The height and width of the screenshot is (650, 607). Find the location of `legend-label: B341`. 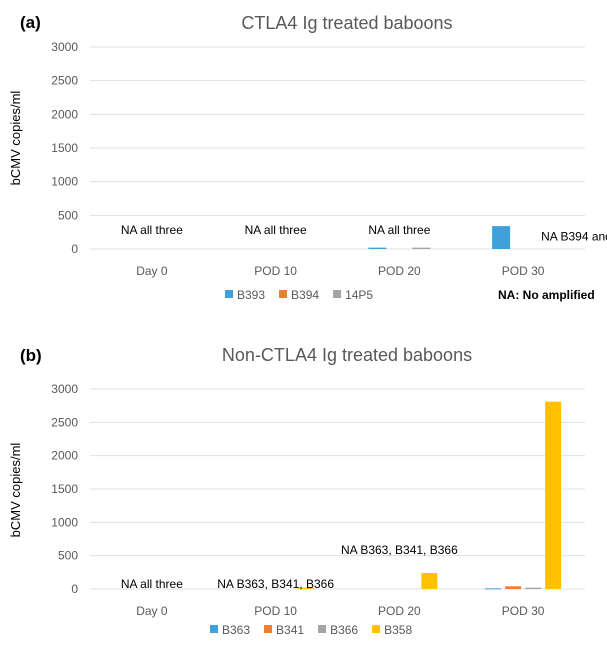

legend-label: B341 is located at coordinates (290, 630).